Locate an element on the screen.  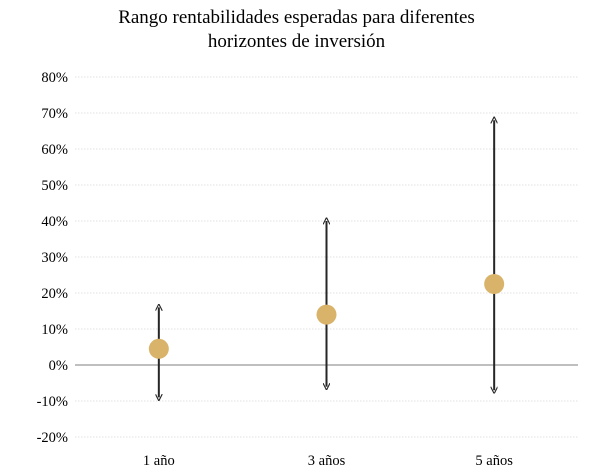
y-axis-ticks: 80% 70% 60% 50% 40% 30% 20% 10% 0% -10% -20% is located at coordinates (52, 258).